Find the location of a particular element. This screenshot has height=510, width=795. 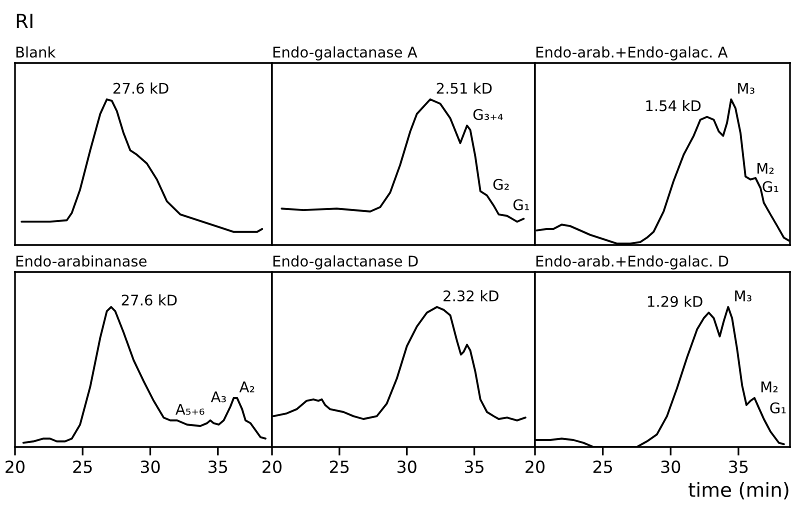

annotation: A₅₊₆ is located at coordinates (190, 409).